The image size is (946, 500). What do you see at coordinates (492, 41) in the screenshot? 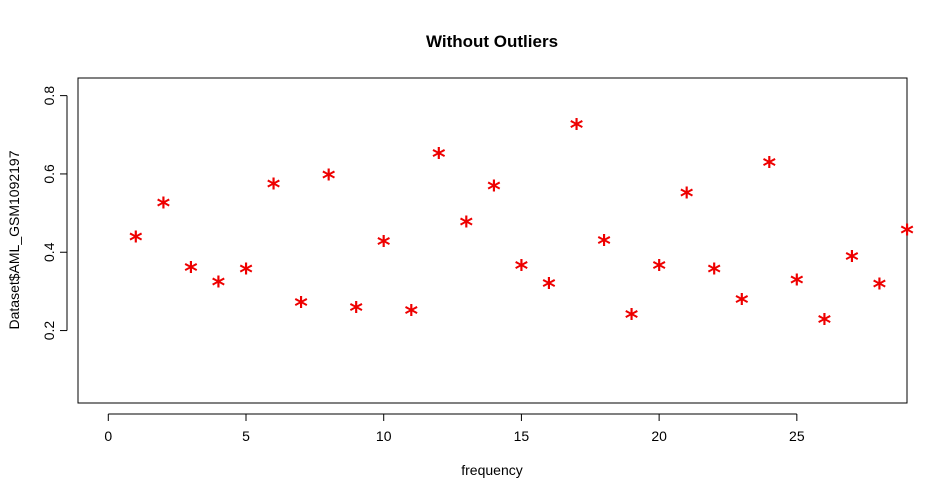
I see `chart-title: Without Outliers` at bounding box center [492, 41].